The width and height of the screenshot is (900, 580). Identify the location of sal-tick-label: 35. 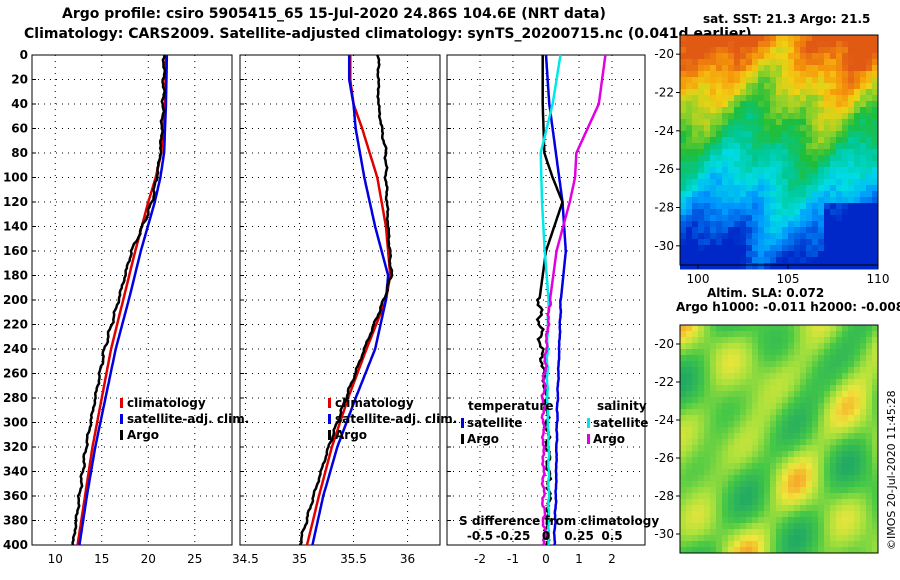
(299, 559).